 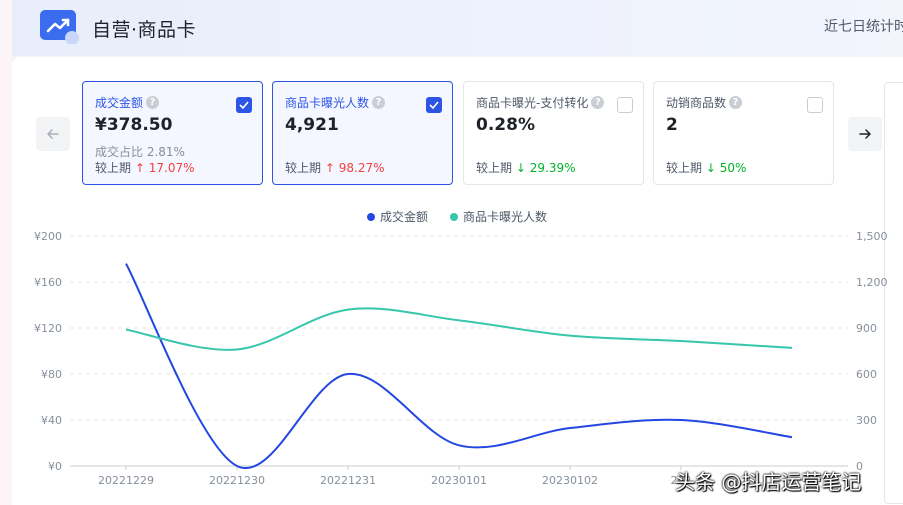 What do you see at coordinates (863, 26) in the screenshot?
I see `period-label: 近七日统计时` at bounding box center [863, 26].